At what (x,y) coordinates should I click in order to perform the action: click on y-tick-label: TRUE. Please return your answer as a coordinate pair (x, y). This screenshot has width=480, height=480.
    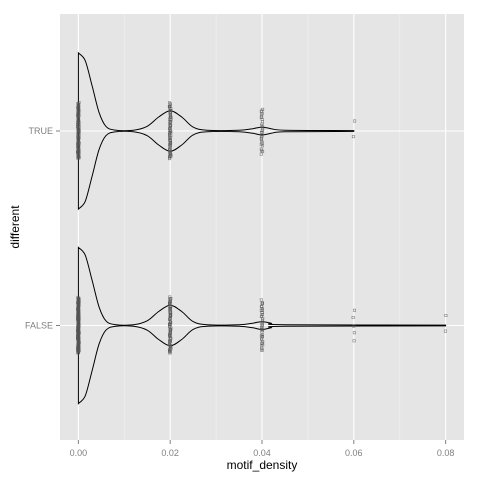
    Looking at the image, I should click on (41, 131).